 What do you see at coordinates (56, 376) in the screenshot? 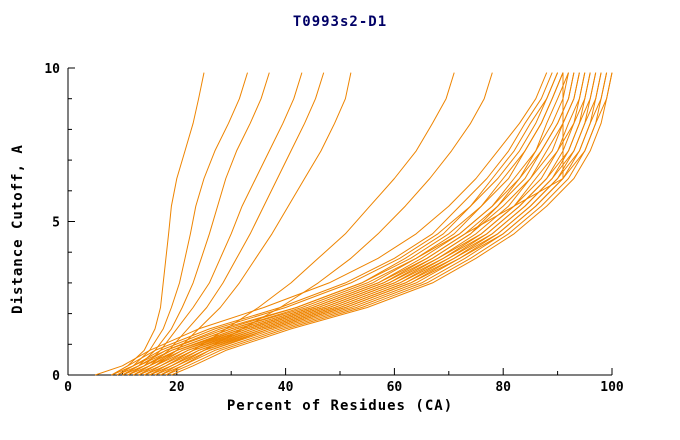
I see `y-tick-label: 0` at bounding box center [56, 376].